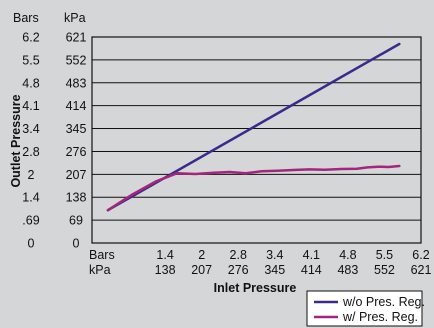 This screenshot has height=328, width=434. What do you see at coordinates (164, 255) in the screenshot?
I see `x-tick-label-bars: 1.4` at bounding box center [164, 255].